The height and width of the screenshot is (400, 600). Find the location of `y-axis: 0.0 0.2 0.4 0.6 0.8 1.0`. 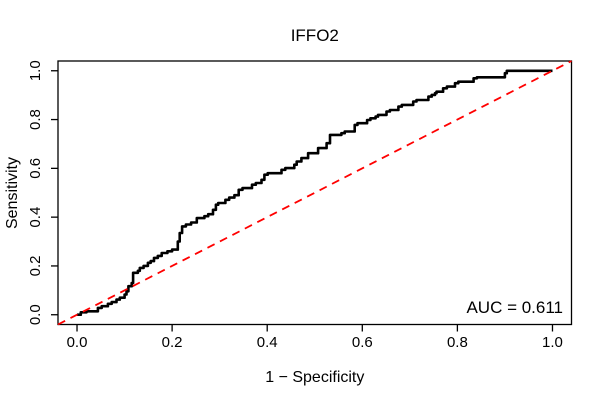

y-axis: 0.0 0.2 0.4 0.6 0.8 1.0 is located at coordinates (42, 192).